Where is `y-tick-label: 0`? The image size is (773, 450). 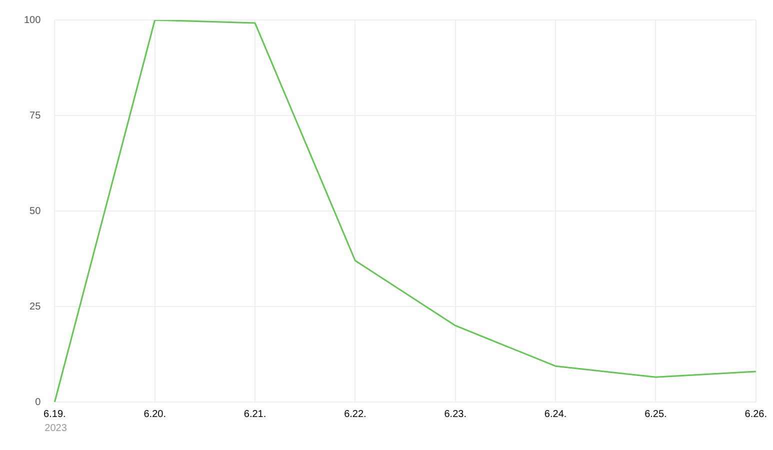 y-tick-label: 0 is located at coordinates (38, 402).